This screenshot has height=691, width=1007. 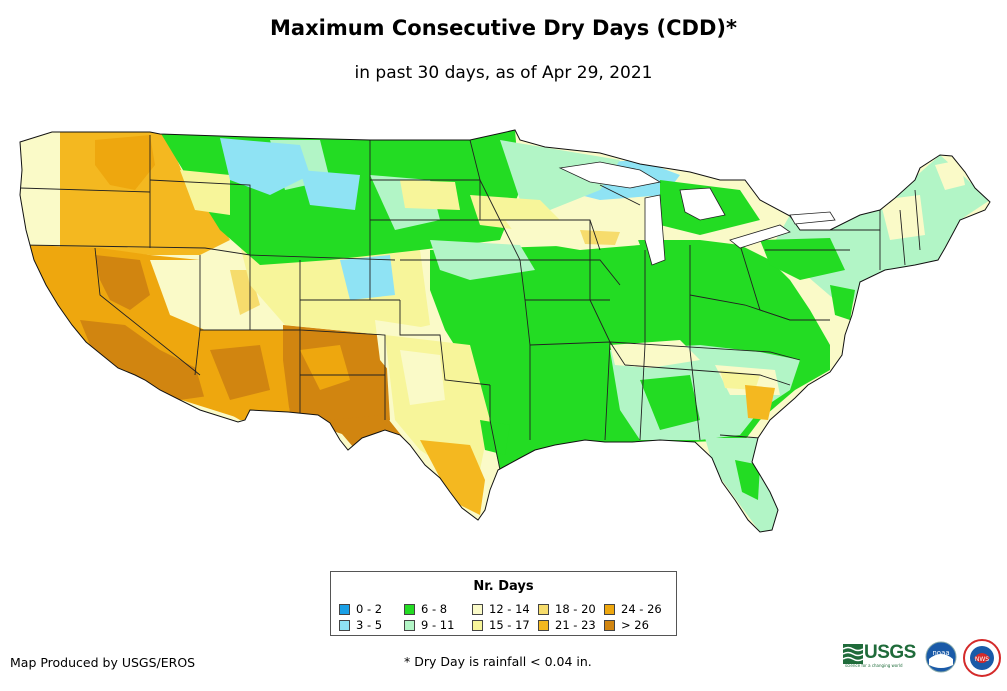 I want to click on map-subtitle: in past 30 days, as of Apr 29, 2021, so click(x=503, y=73).